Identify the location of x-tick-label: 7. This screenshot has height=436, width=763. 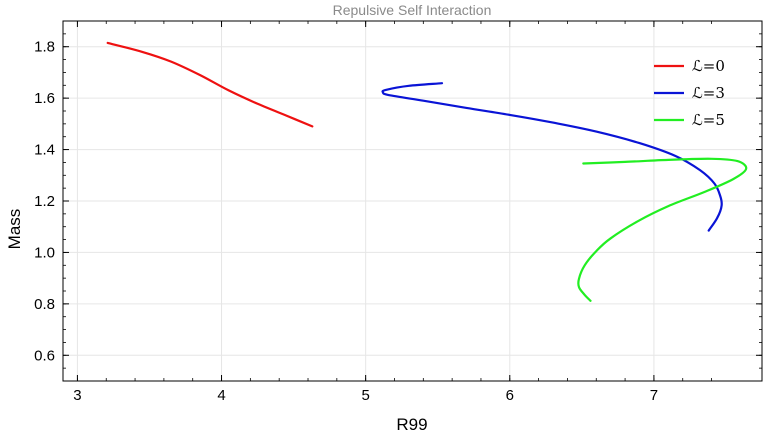
(654, 395).